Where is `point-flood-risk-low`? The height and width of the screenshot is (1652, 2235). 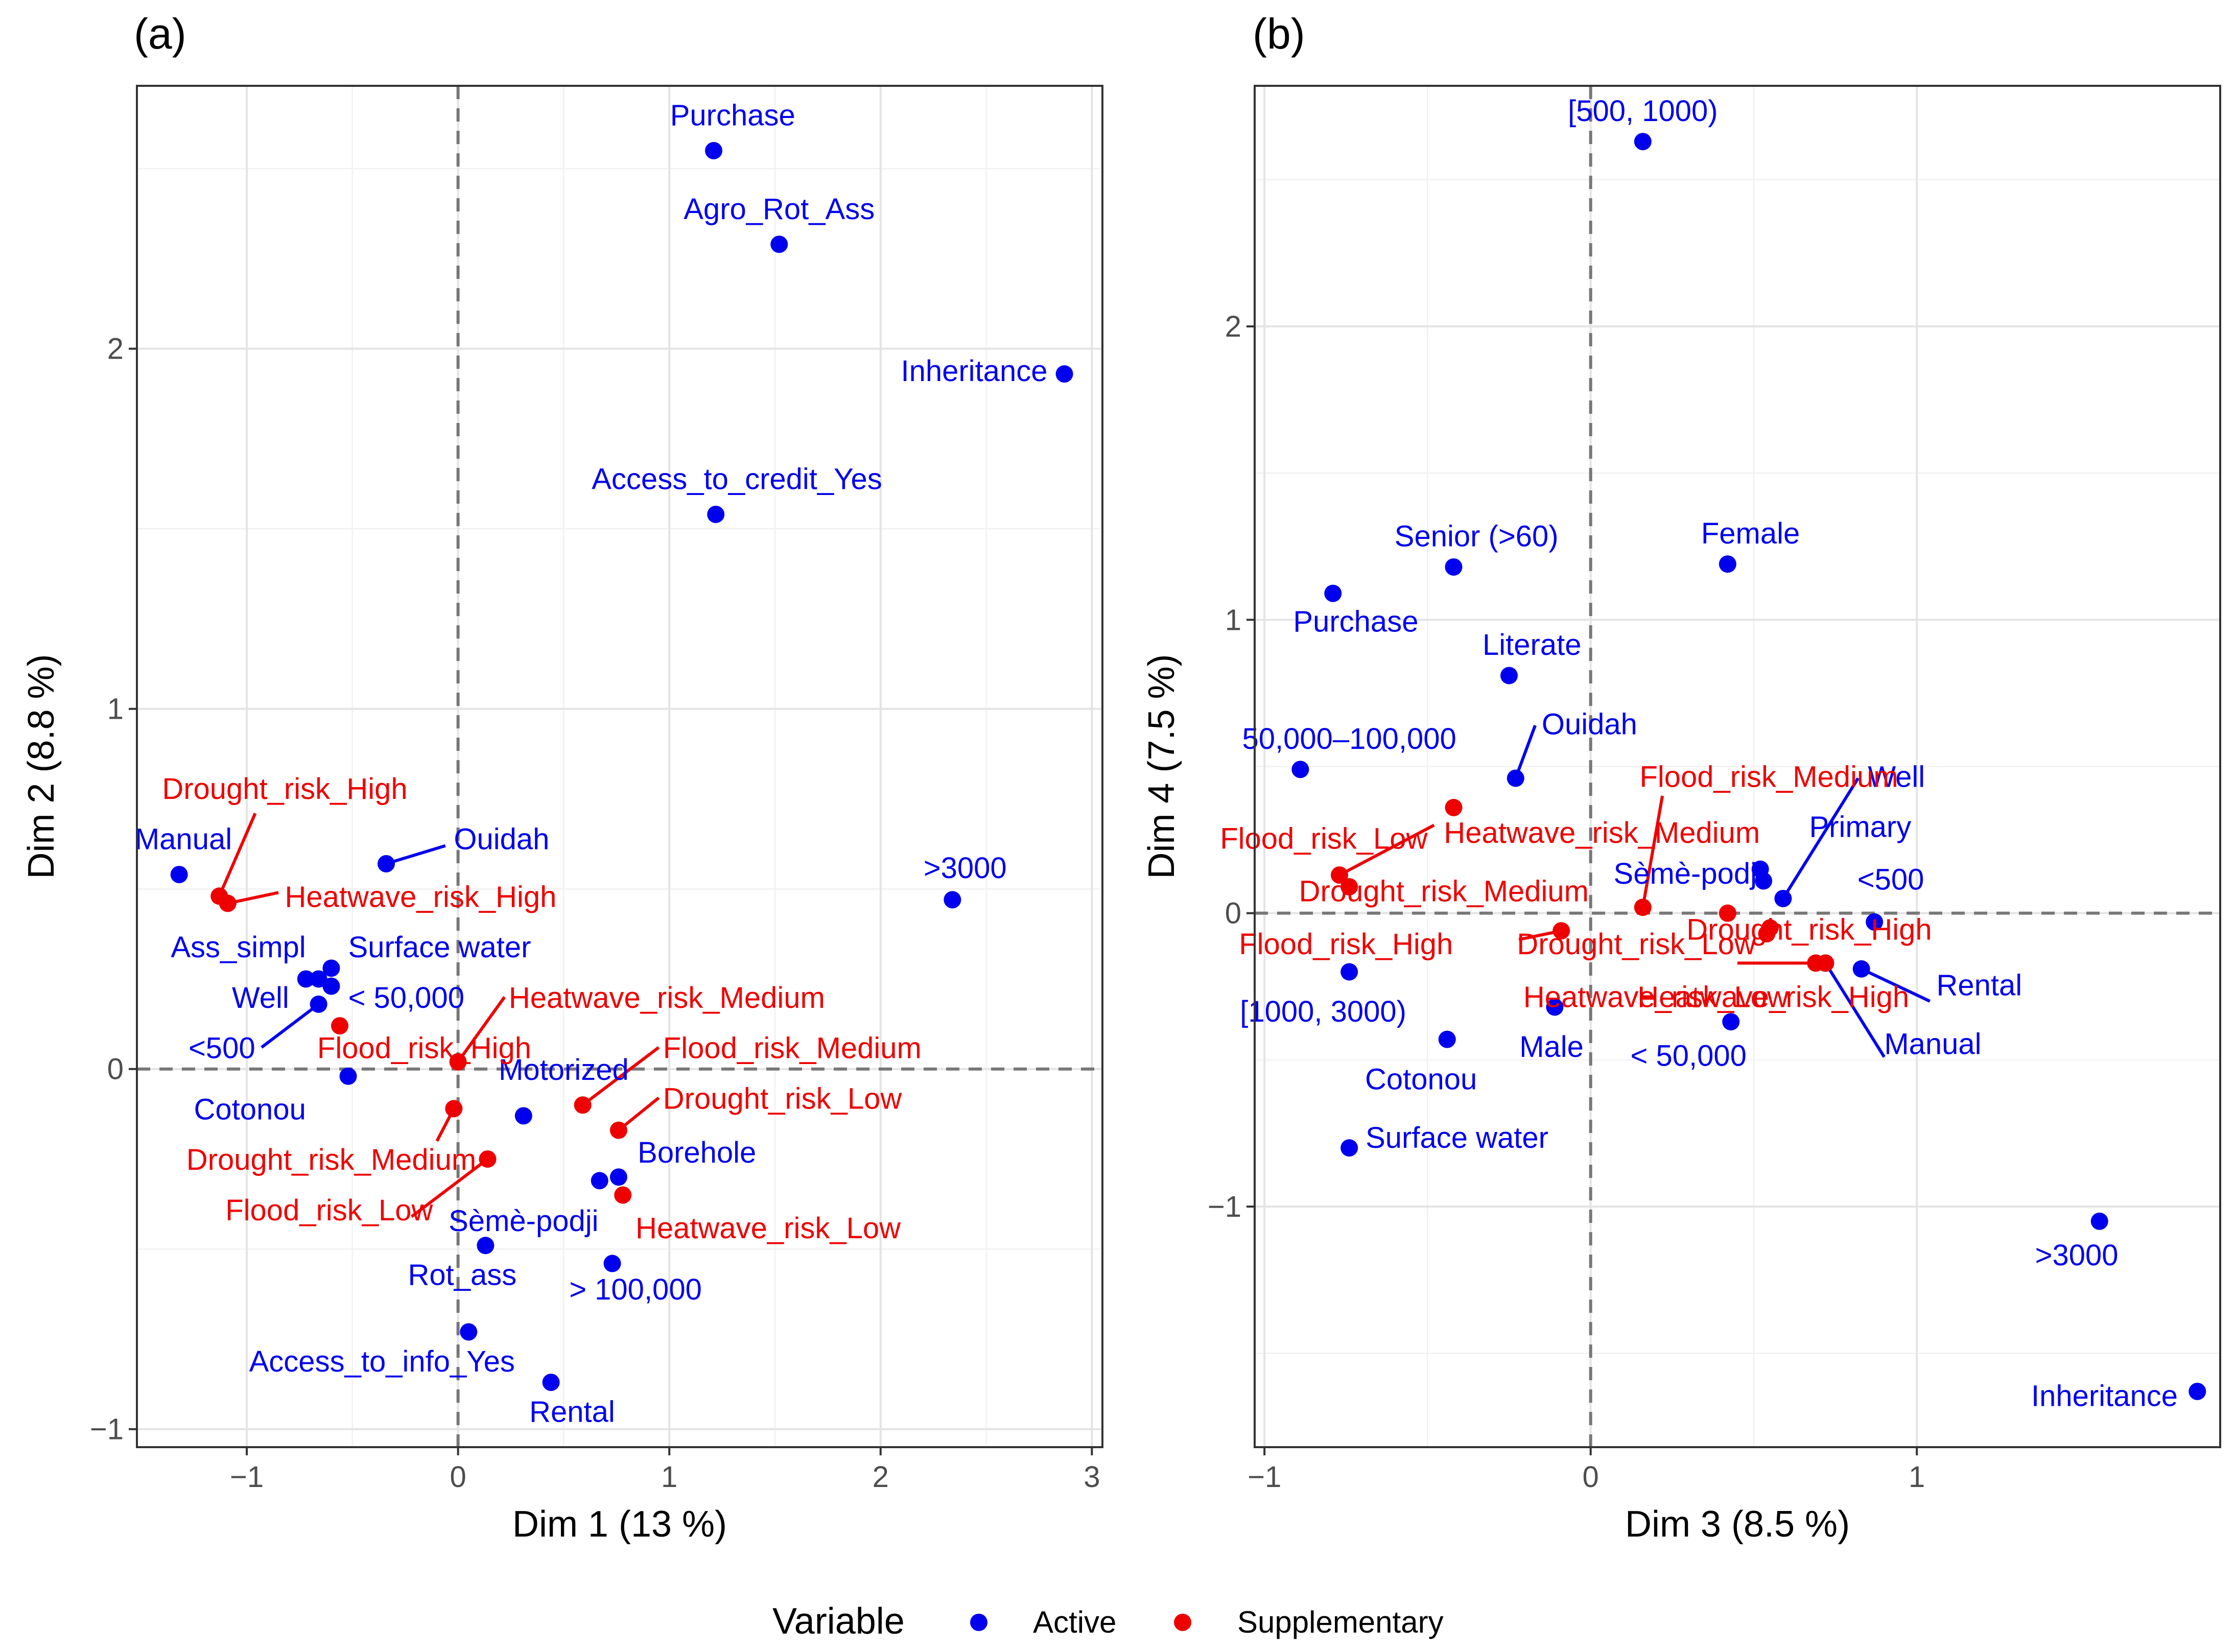
point-flood-risk-low is located at coordinates (1340, 875).